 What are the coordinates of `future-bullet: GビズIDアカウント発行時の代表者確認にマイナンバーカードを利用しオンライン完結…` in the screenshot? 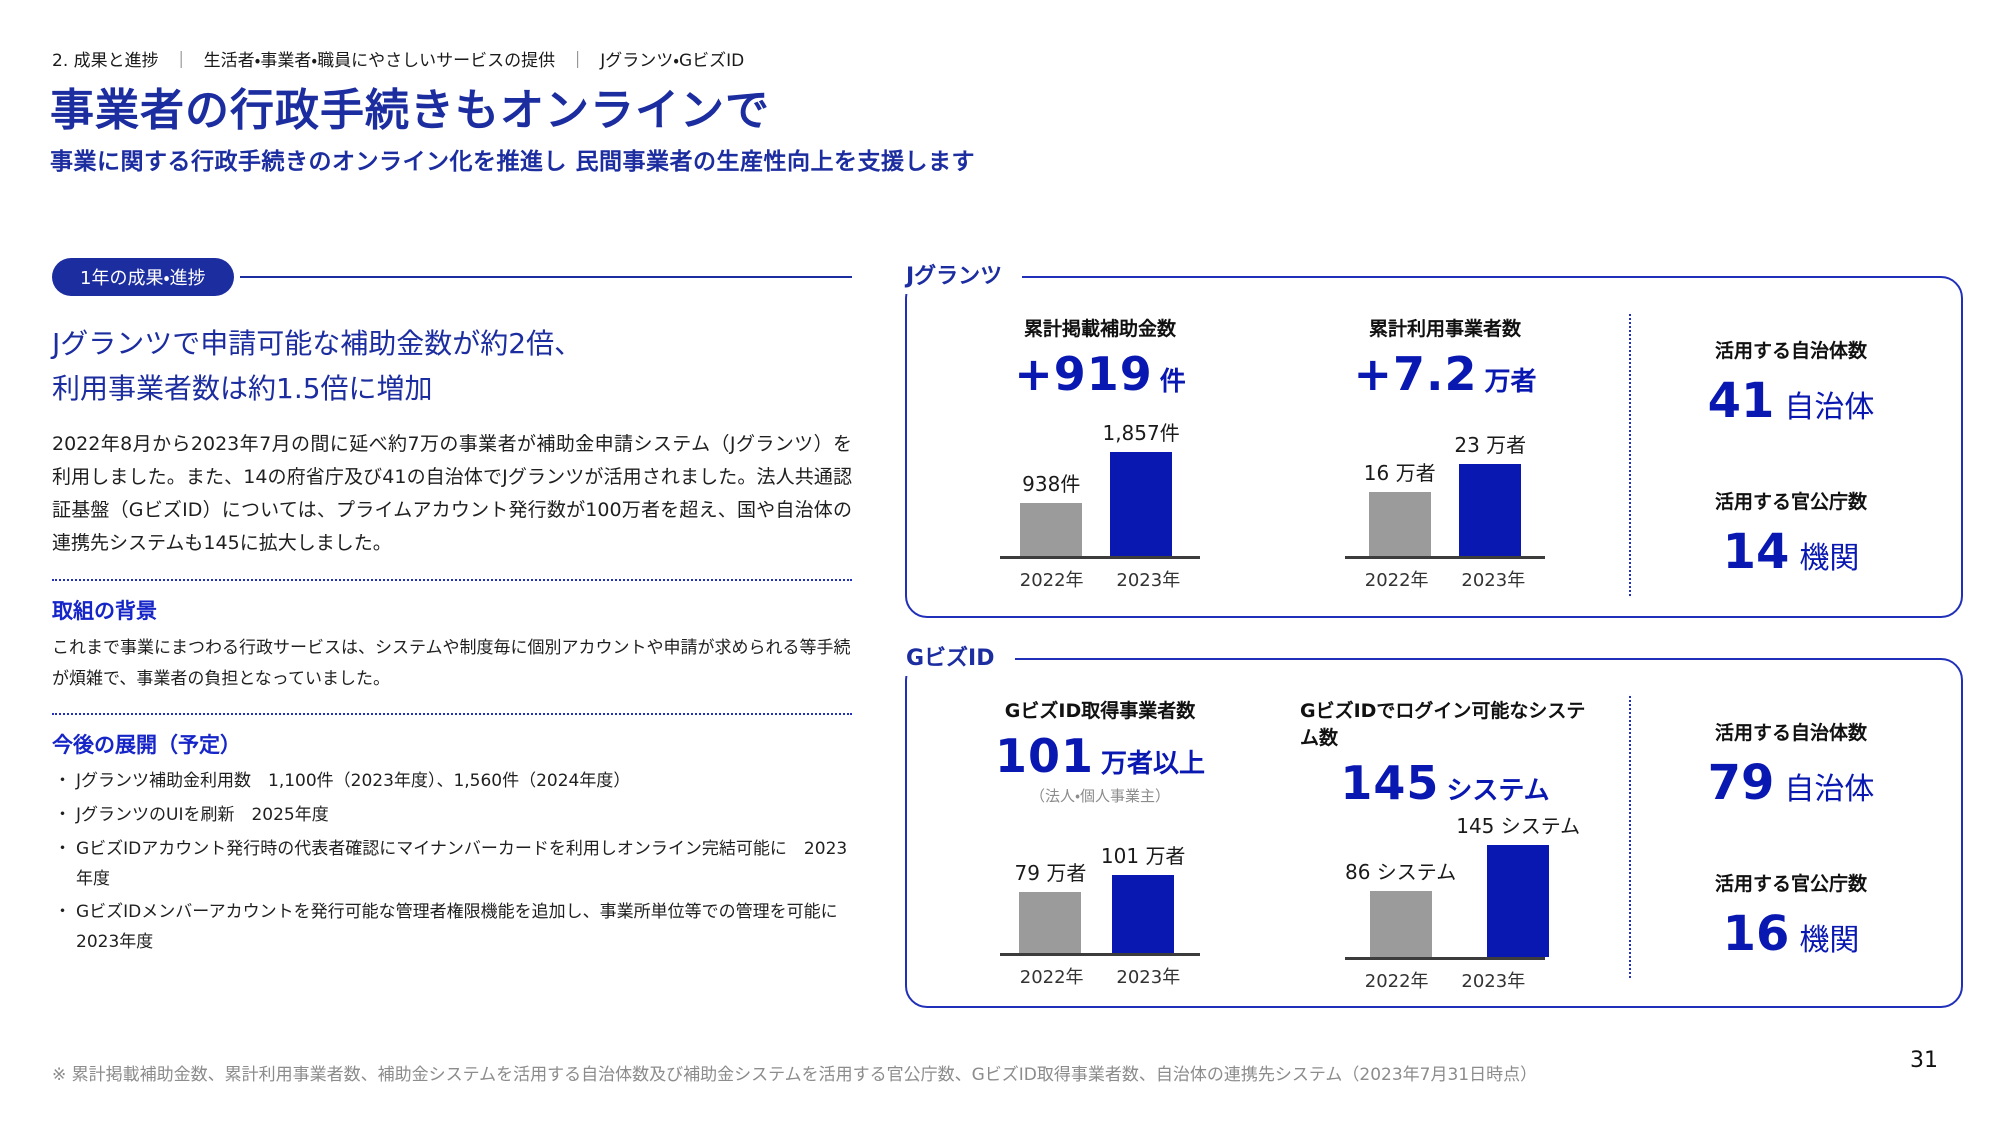 It's located at (452, 865).